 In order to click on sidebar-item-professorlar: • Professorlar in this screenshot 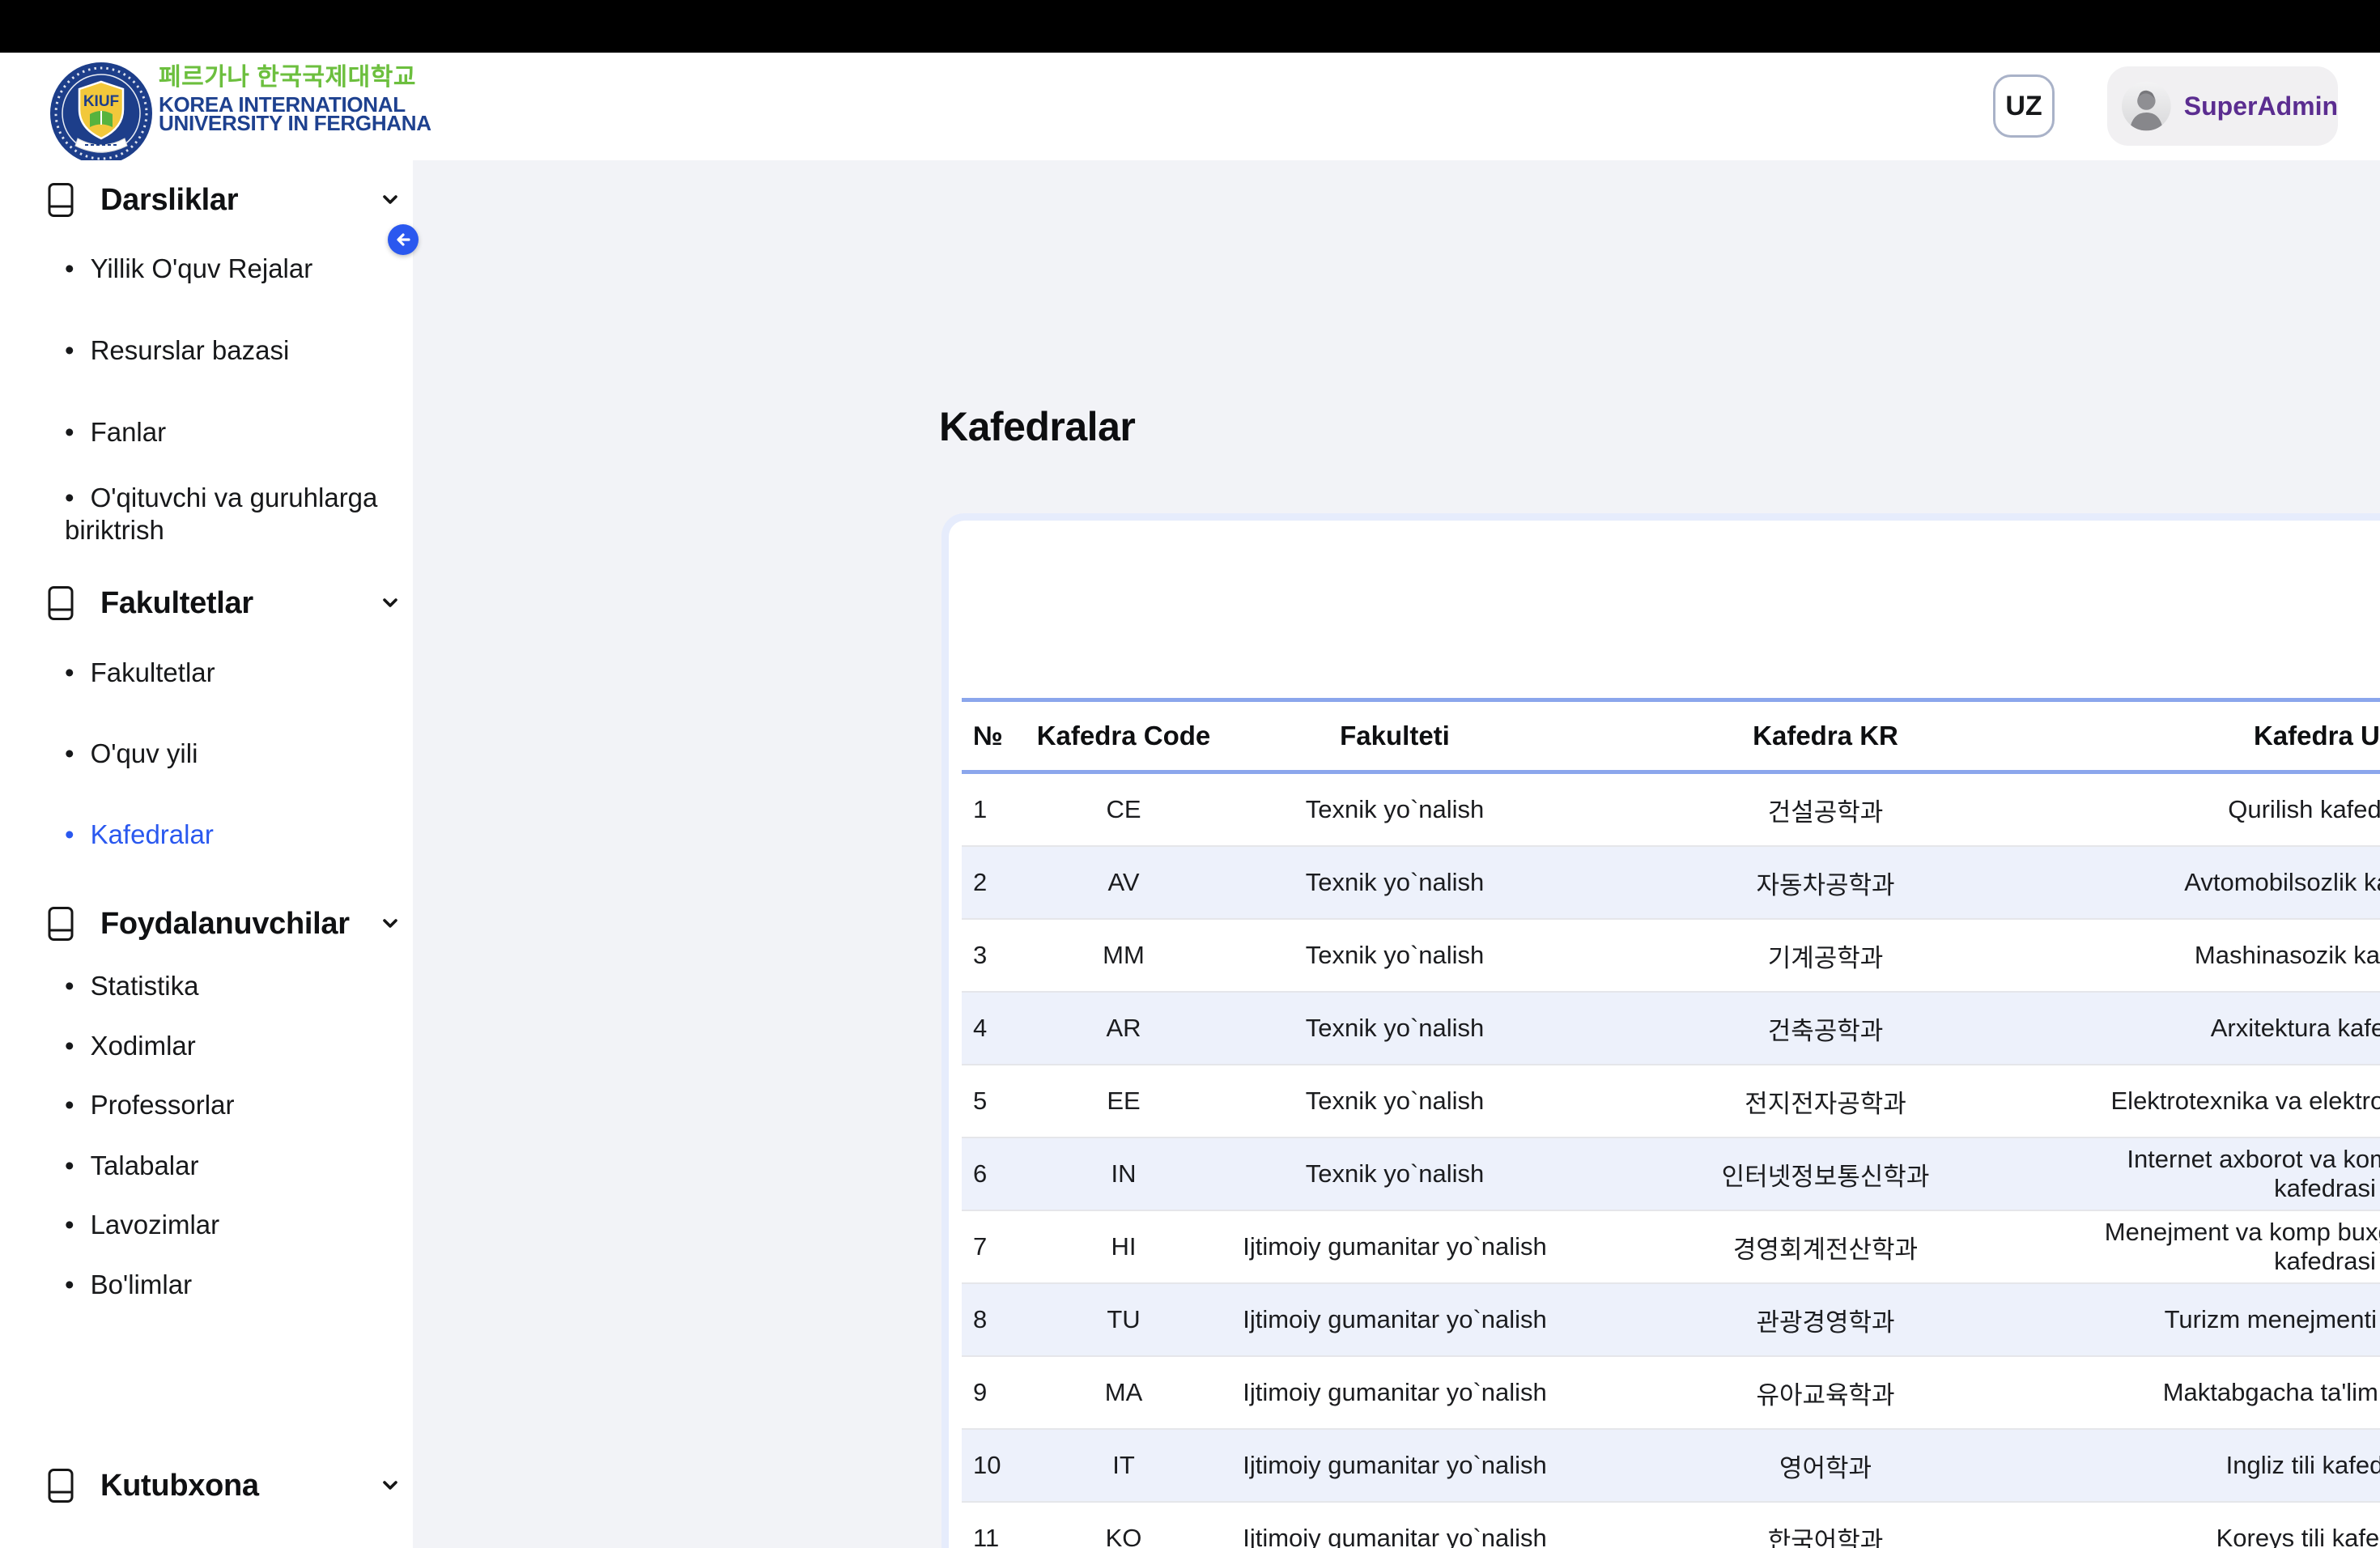, I will do `click(190, 1105)`.